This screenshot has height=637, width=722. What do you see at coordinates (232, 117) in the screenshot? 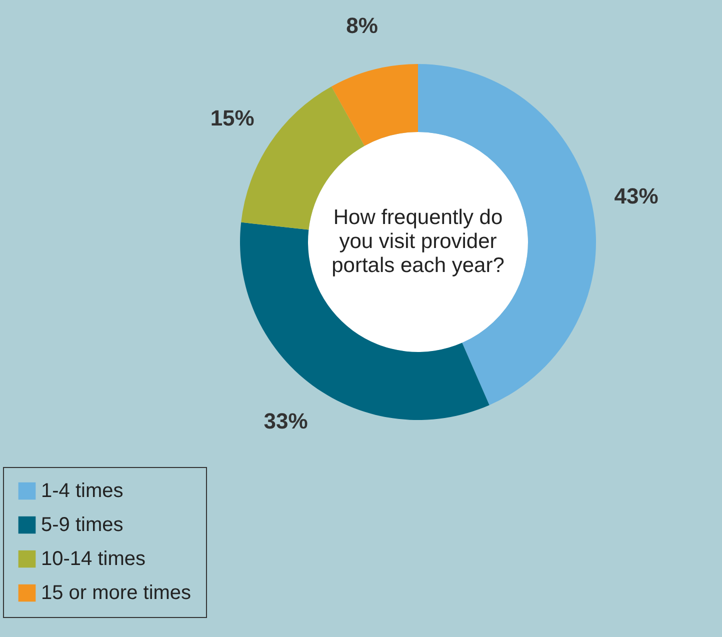
I see `data-label: 15%` at bounding box center [232, 117].